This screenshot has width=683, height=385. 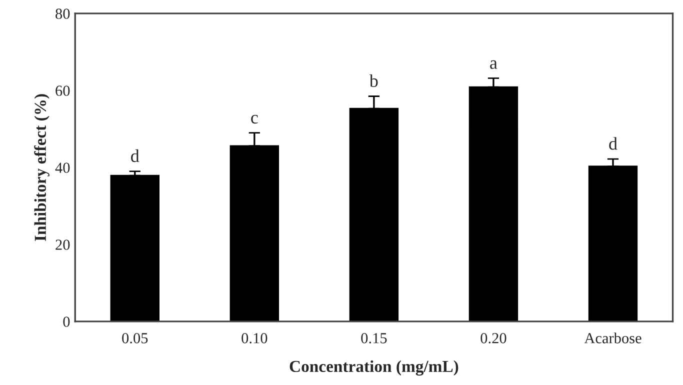 I want to click on x-axis-title: Concentration (mg/mL), so click(x=374, y=368).